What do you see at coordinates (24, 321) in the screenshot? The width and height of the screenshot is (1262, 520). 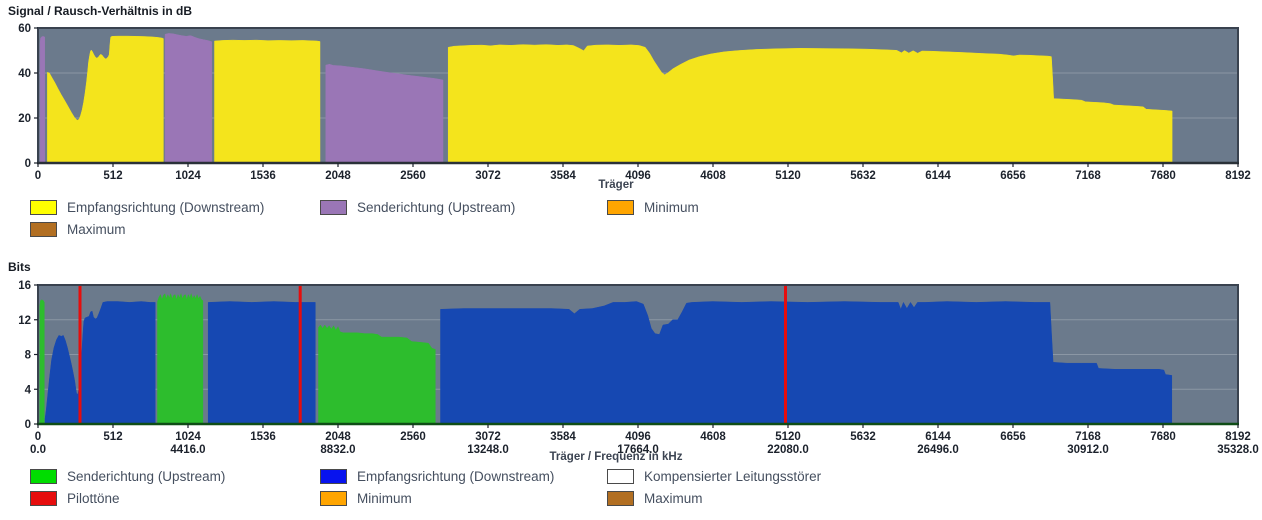 I see `y-tick-label: 12` at bounding box center [24, 321].